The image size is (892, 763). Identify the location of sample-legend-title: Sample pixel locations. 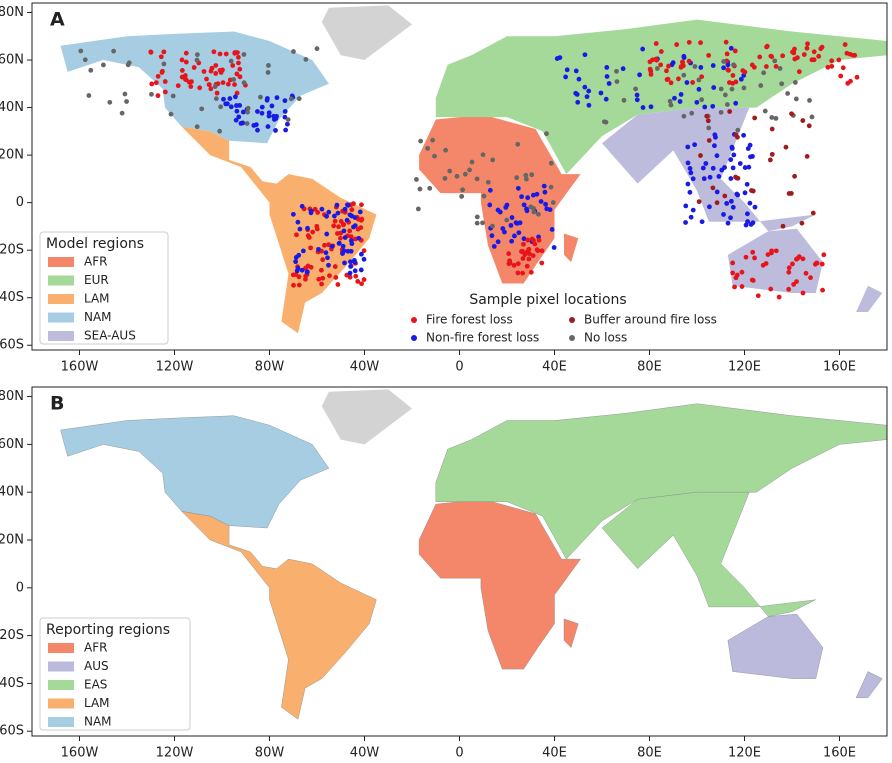
(547, 300).